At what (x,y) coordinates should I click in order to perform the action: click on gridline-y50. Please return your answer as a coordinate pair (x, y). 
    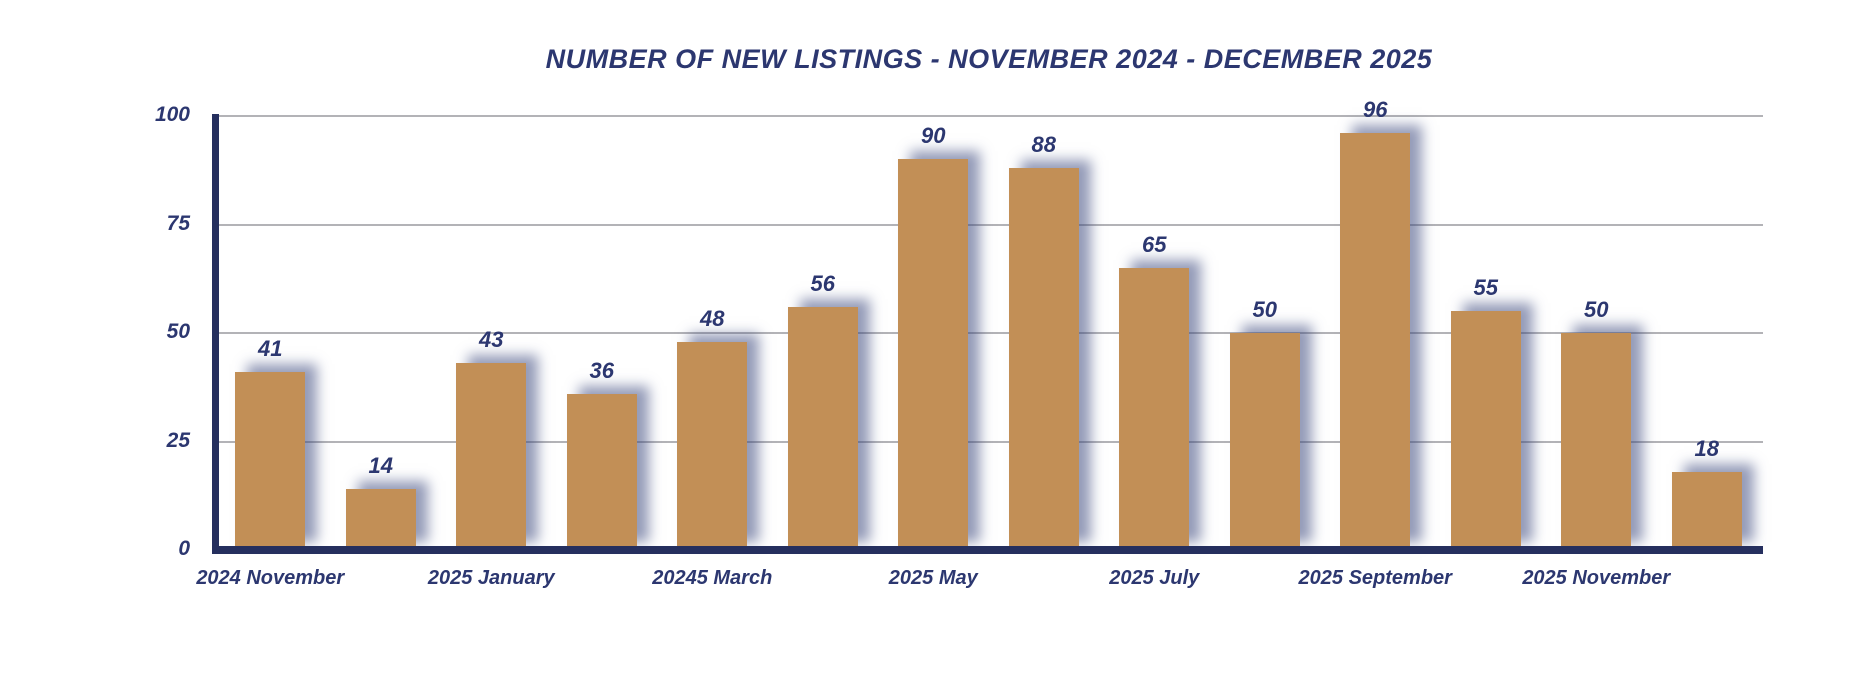
    Looking at the image, I should click on (991, 333).